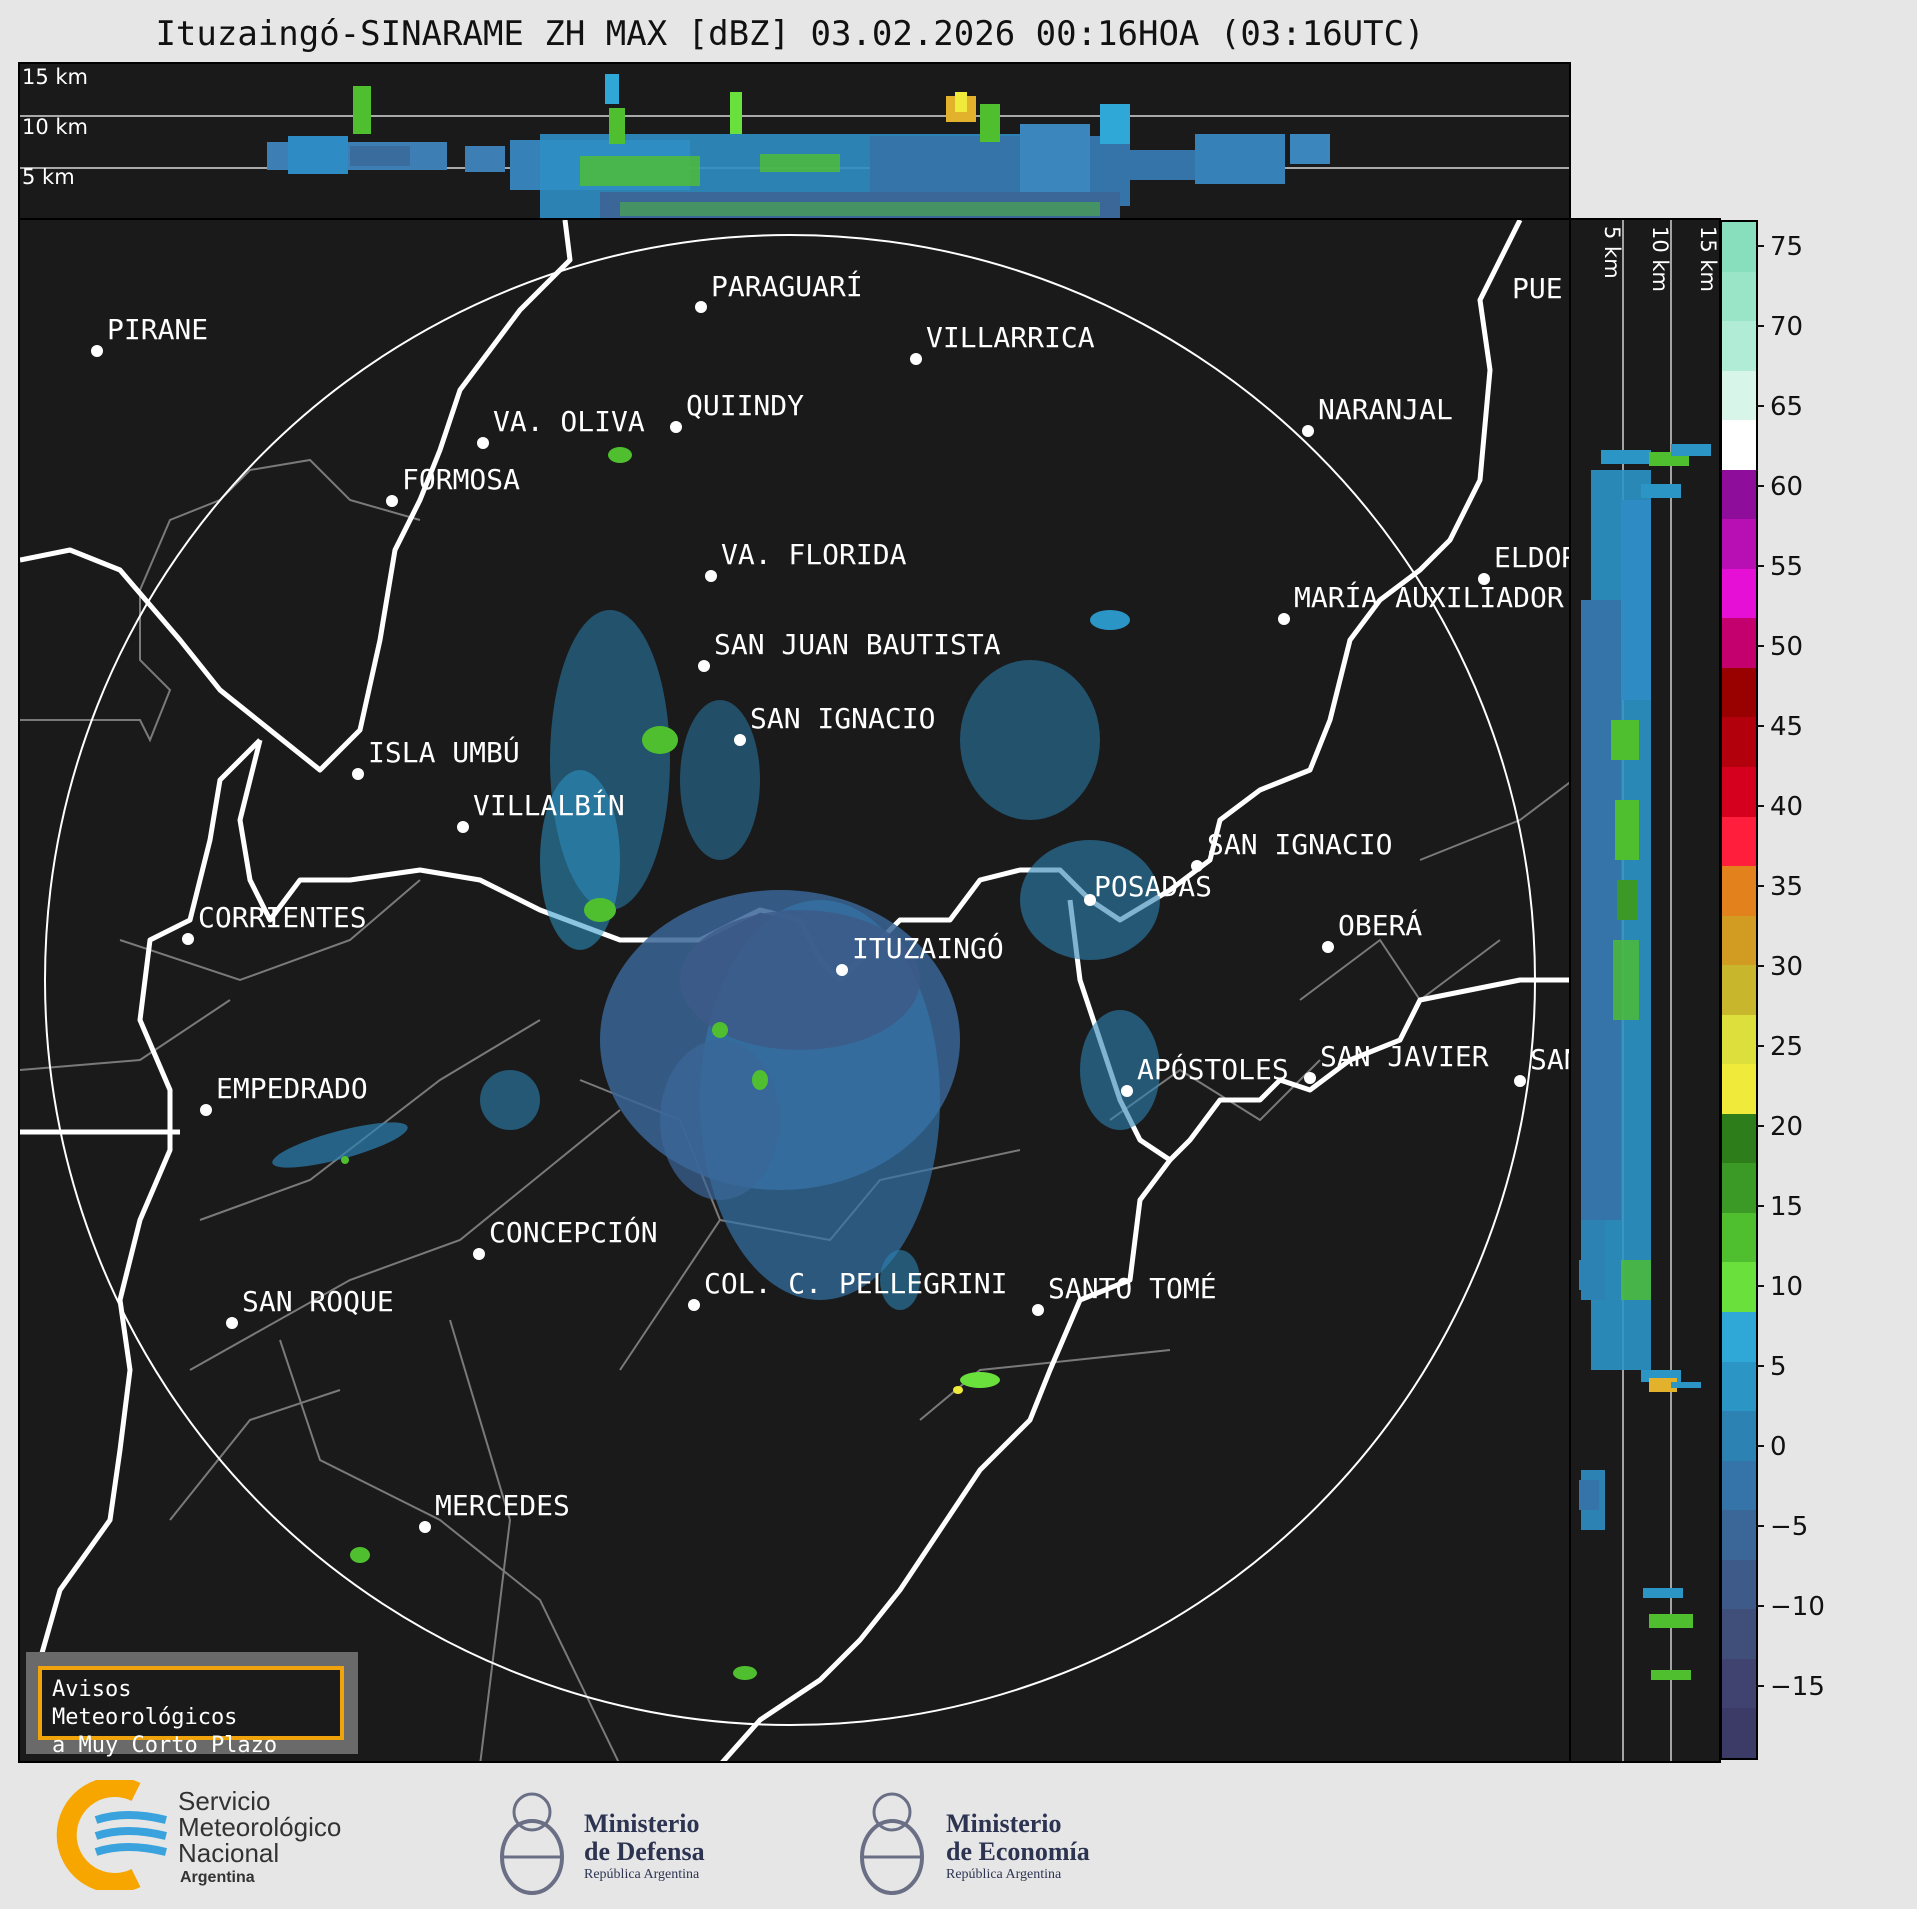 This screenshot has width=1917, height=1909. I want to click on svg-text: ELDOR, so click(1532, 557).